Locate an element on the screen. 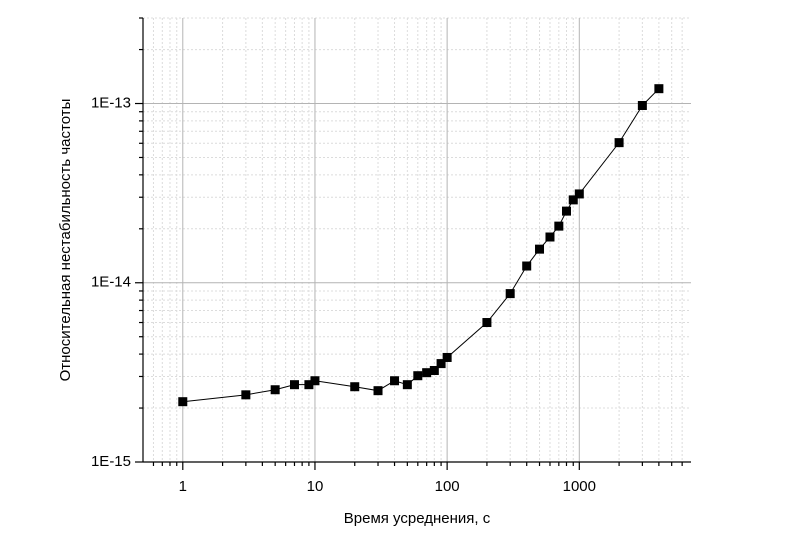 The width and height of the screenshot is (803, 536). y-axis-label: Относительная нестабильность частоты is located at coordinates (65, 240).